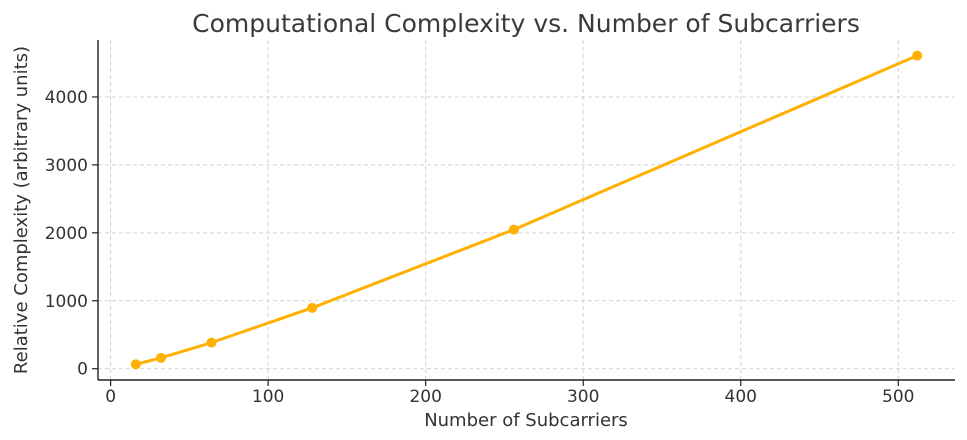 This screenshot has width=967, height=440. What do you see at coordinates (82, 370) in the screenshot?
I see `y-tick-label: 0` at bounding box center [82, 370].